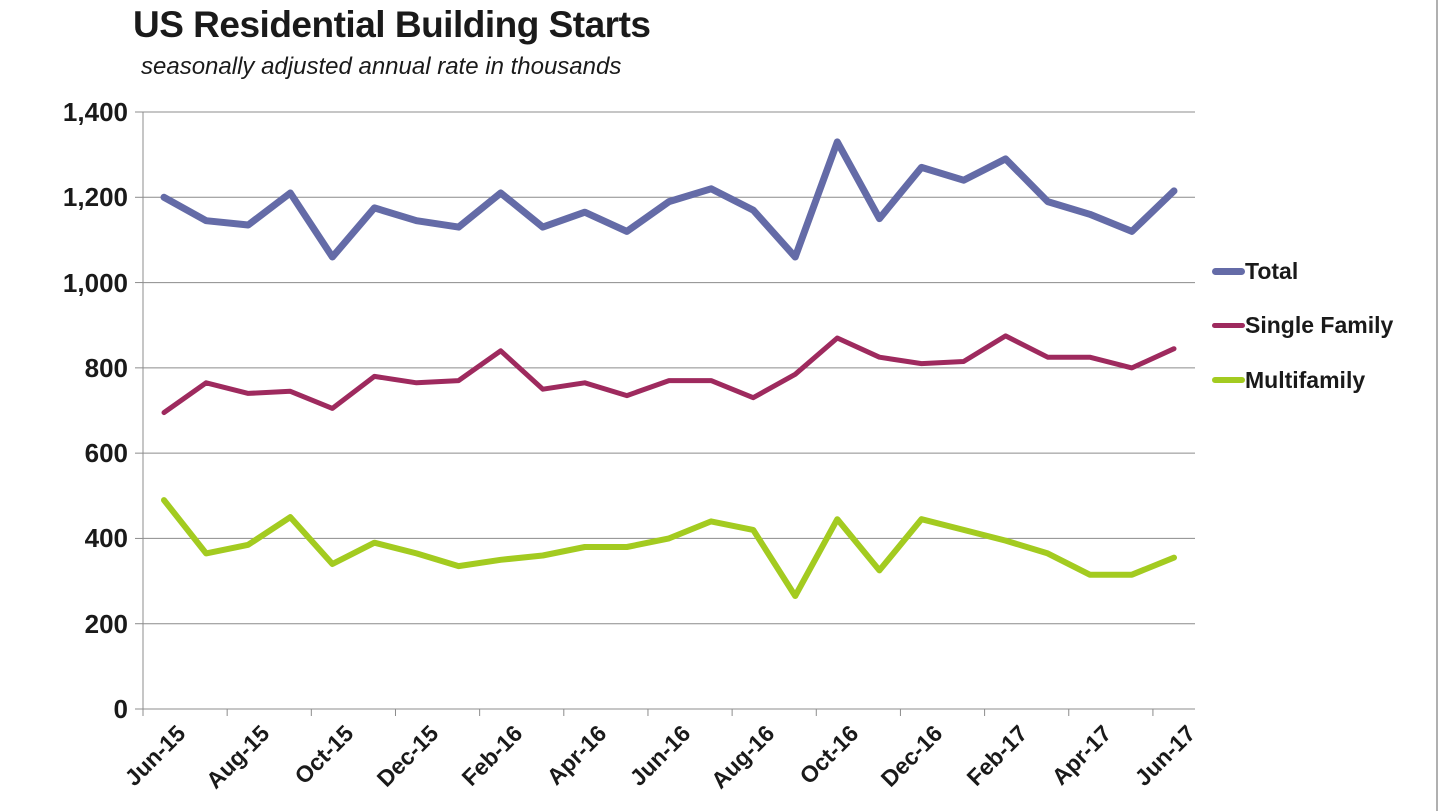 Image resolution: width=1440 pixels, height=811 pixels. I want to click on y-tick-label: 400, so click(106, 538).